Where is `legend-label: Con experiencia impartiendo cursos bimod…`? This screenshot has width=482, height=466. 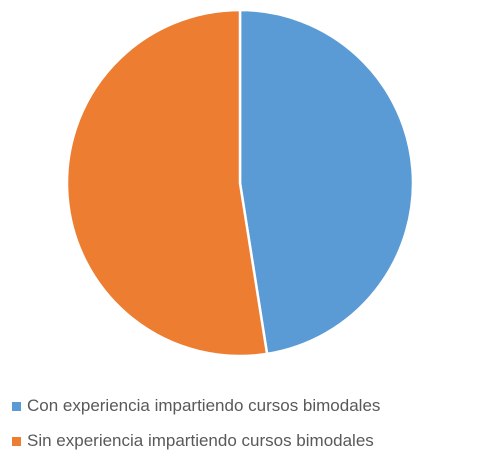
legend-label: Con experiencia impartiendo cursos bimod… is located at coordinates (204, 405).